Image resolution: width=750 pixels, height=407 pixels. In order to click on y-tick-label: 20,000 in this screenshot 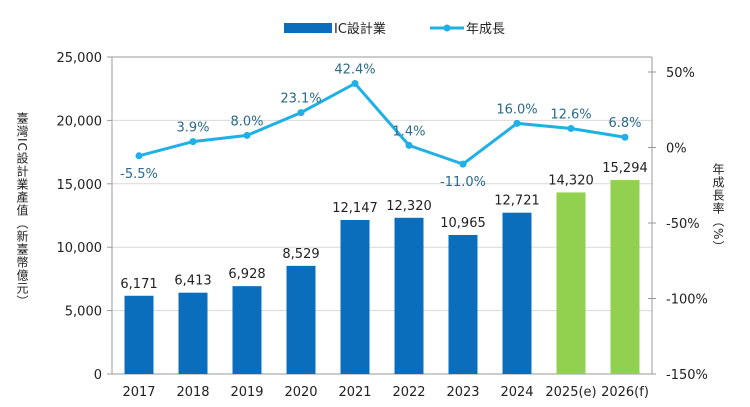, I will do `click(80, 121)`.